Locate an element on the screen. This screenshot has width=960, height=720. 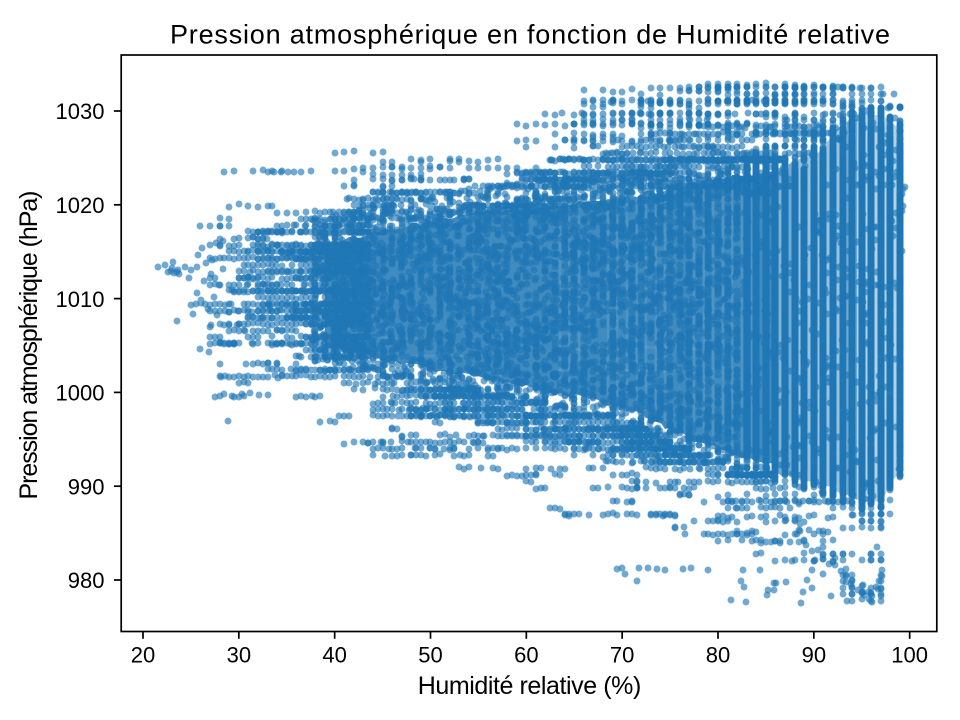
svg-text: 1000 is located at coordinates (80, 393).